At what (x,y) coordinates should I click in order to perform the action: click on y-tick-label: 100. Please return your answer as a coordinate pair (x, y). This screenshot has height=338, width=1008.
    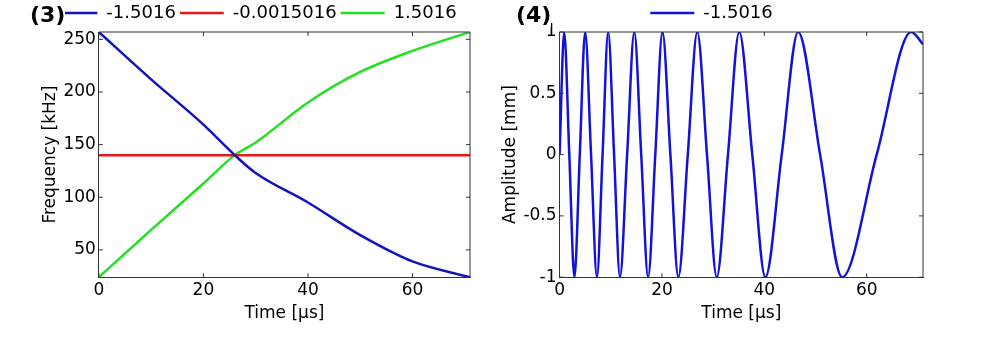
    Looking at the image, I should click on (79, 195).